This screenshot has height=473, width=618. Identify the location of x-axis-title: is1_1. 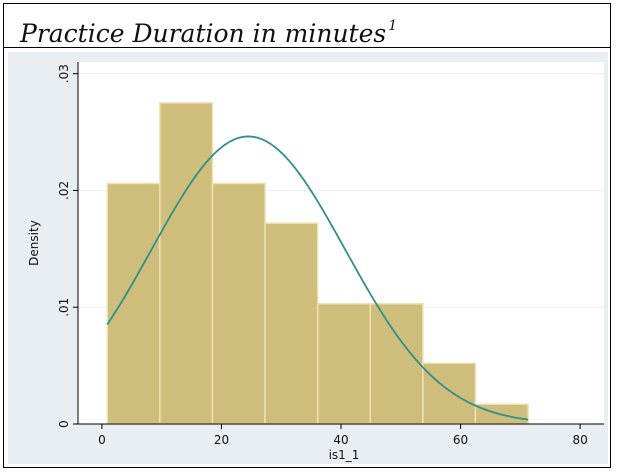
(344, 455).